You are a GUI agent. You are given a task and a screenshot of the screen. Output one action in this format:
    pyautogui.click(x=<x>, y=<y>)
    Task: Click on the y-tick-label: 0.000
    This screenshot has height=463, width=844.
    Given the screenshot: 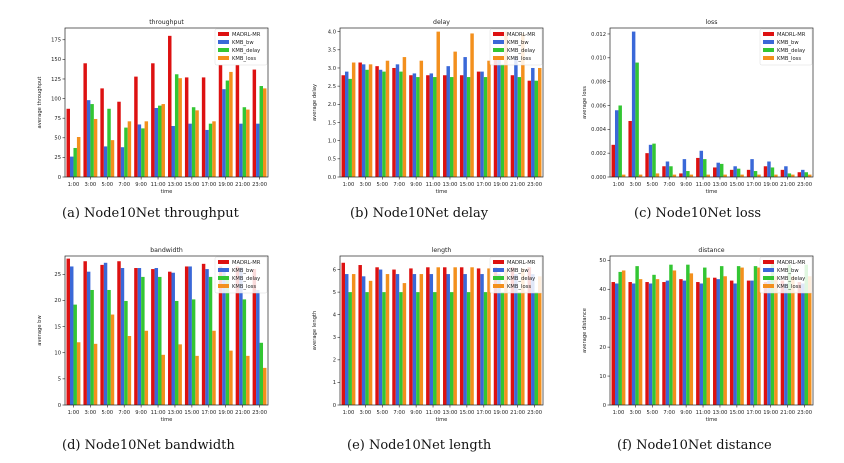 What is the action you would take?
    pyautogui.click(x=598, y=178)
    